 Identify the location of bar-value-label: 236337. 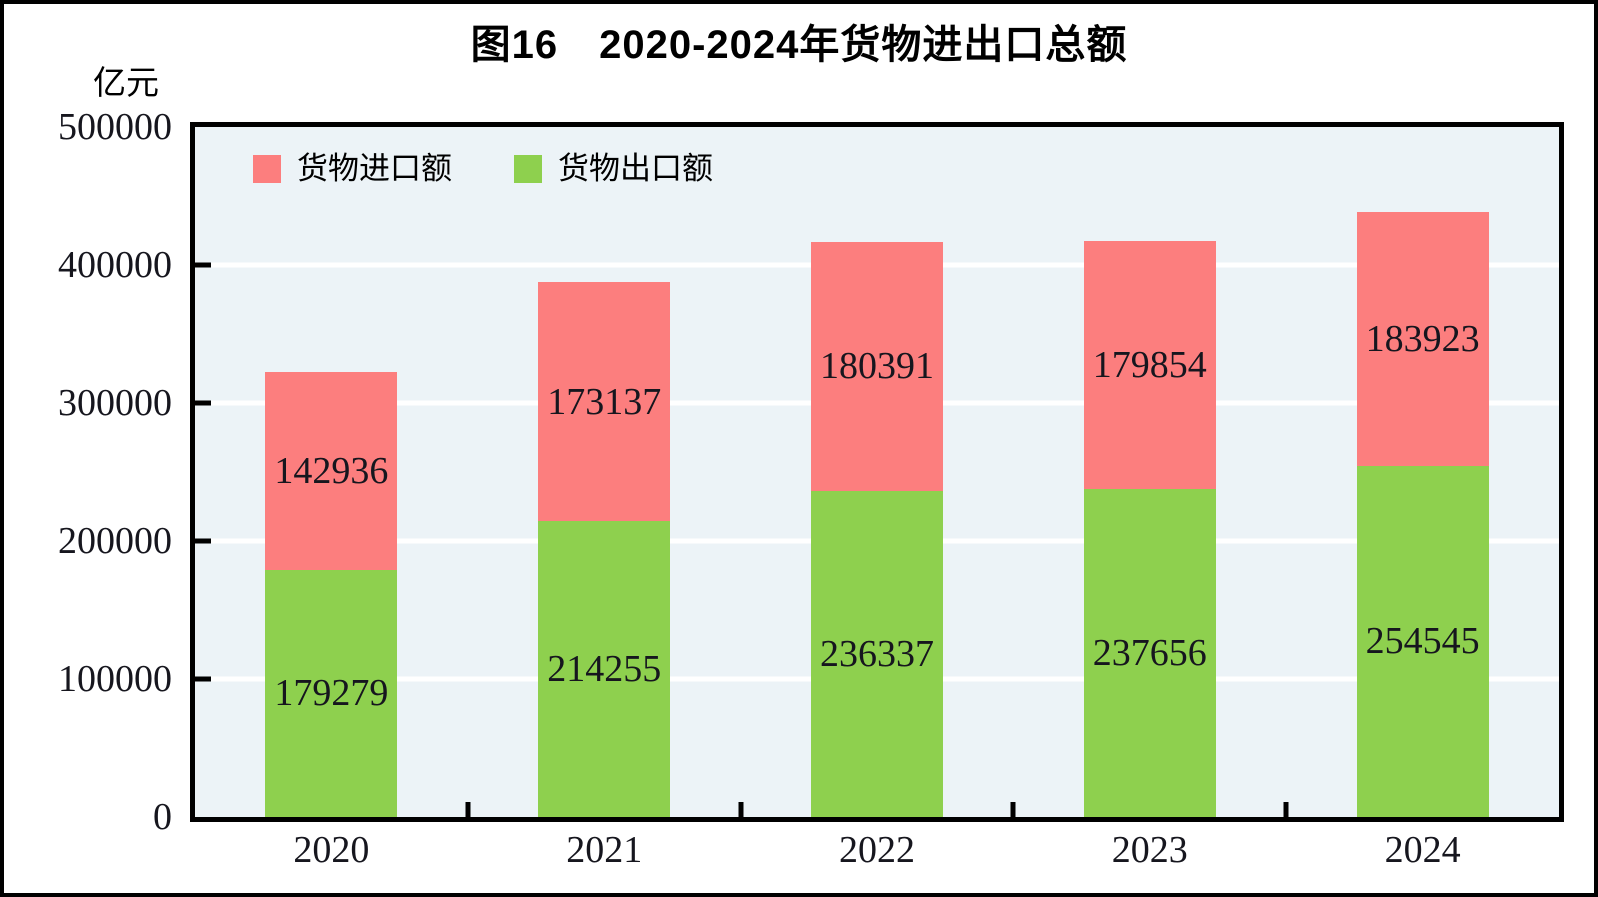
(876, 653).